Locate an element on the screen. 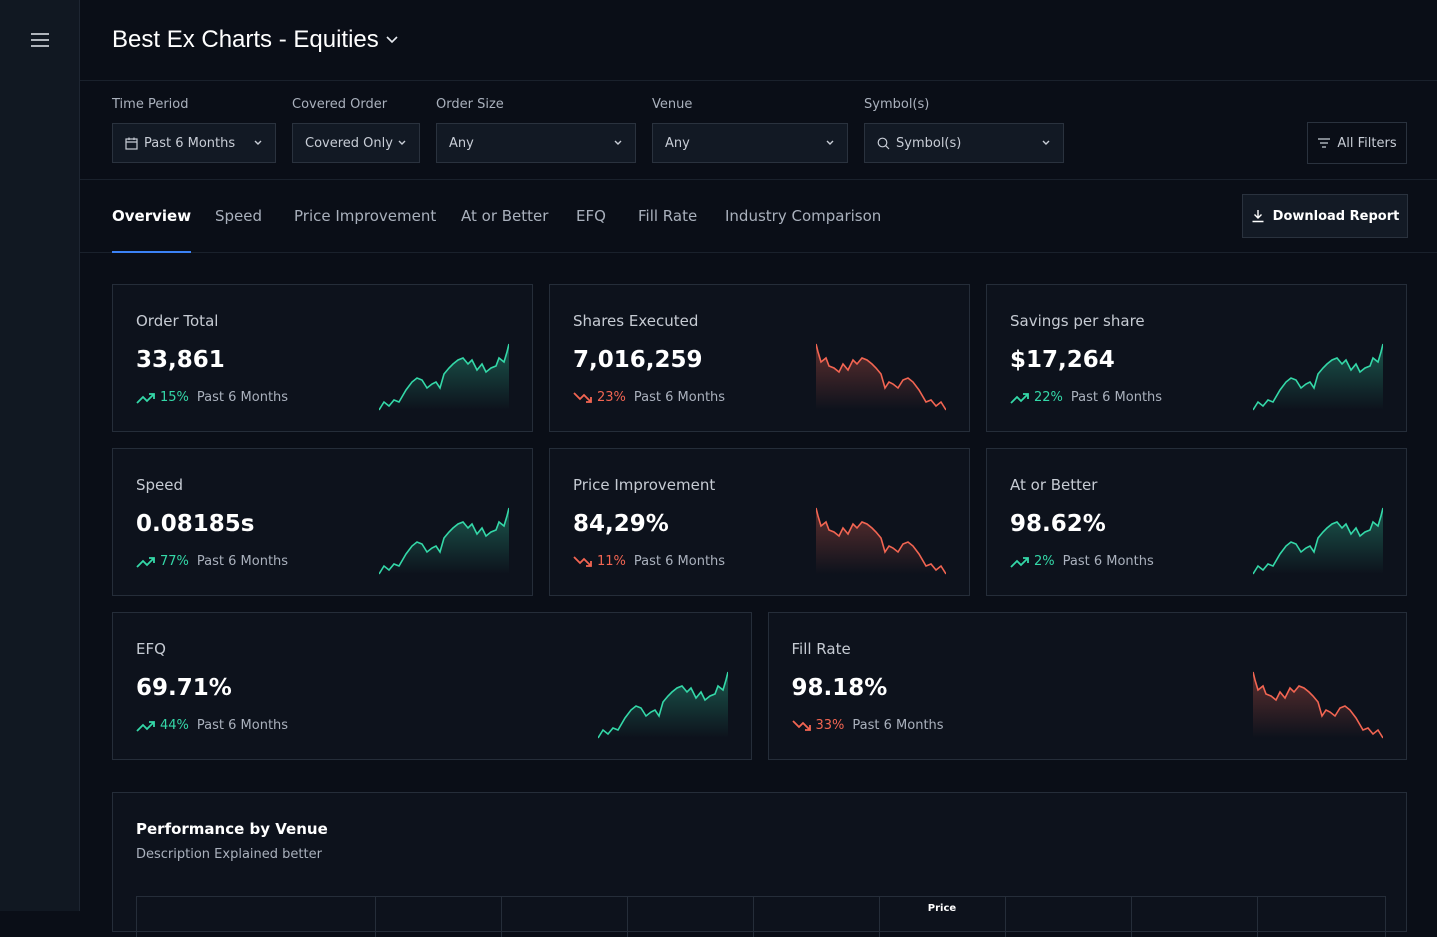 This screenshot has width=1437, height=937. kpi-title: Order Total is located at coordinates (177, 321).